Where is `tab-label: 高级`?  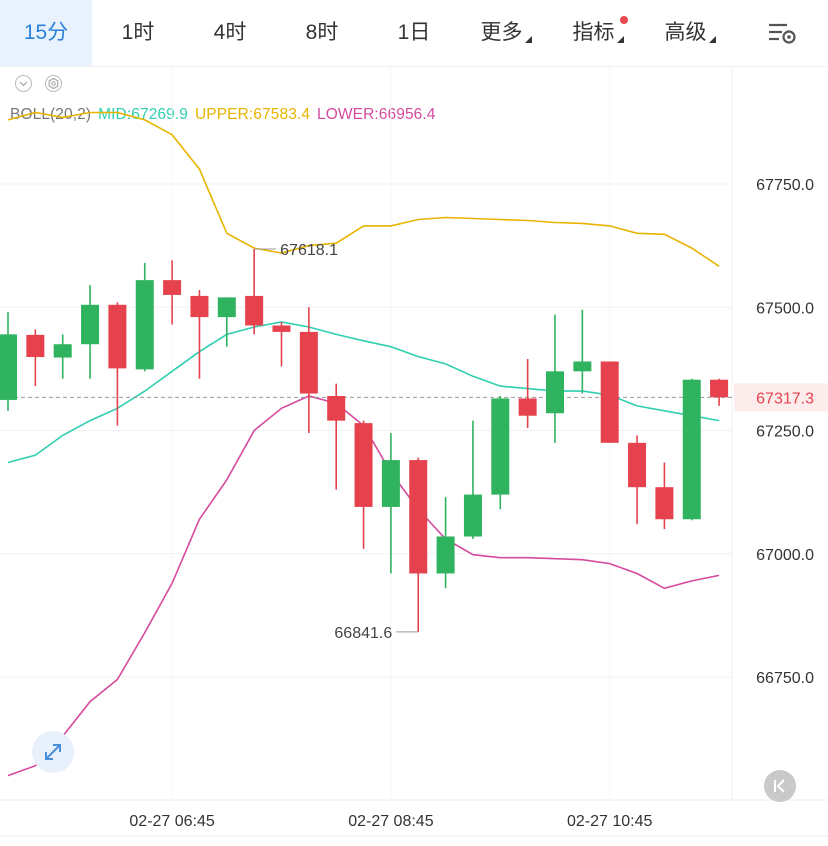 tab-label: 高级 is located at coordinates (685, 32).